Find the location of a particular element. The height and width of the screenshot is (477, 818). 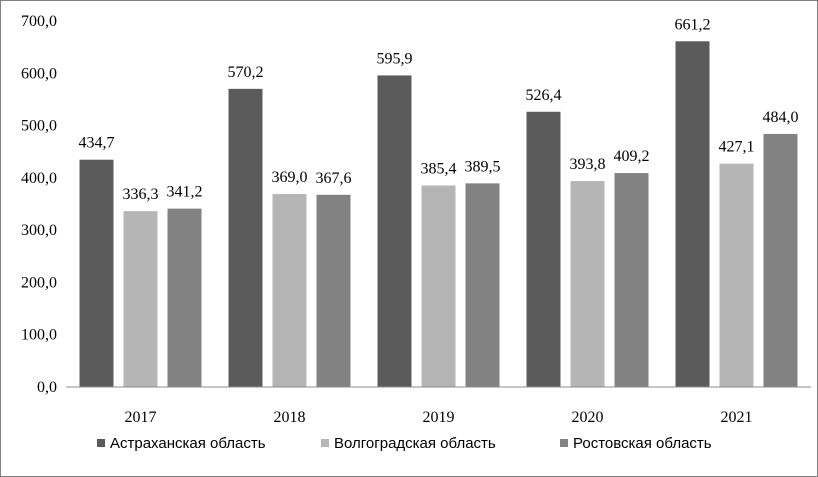

x-tick-label: 2017 is located at coordinates (141, 417).